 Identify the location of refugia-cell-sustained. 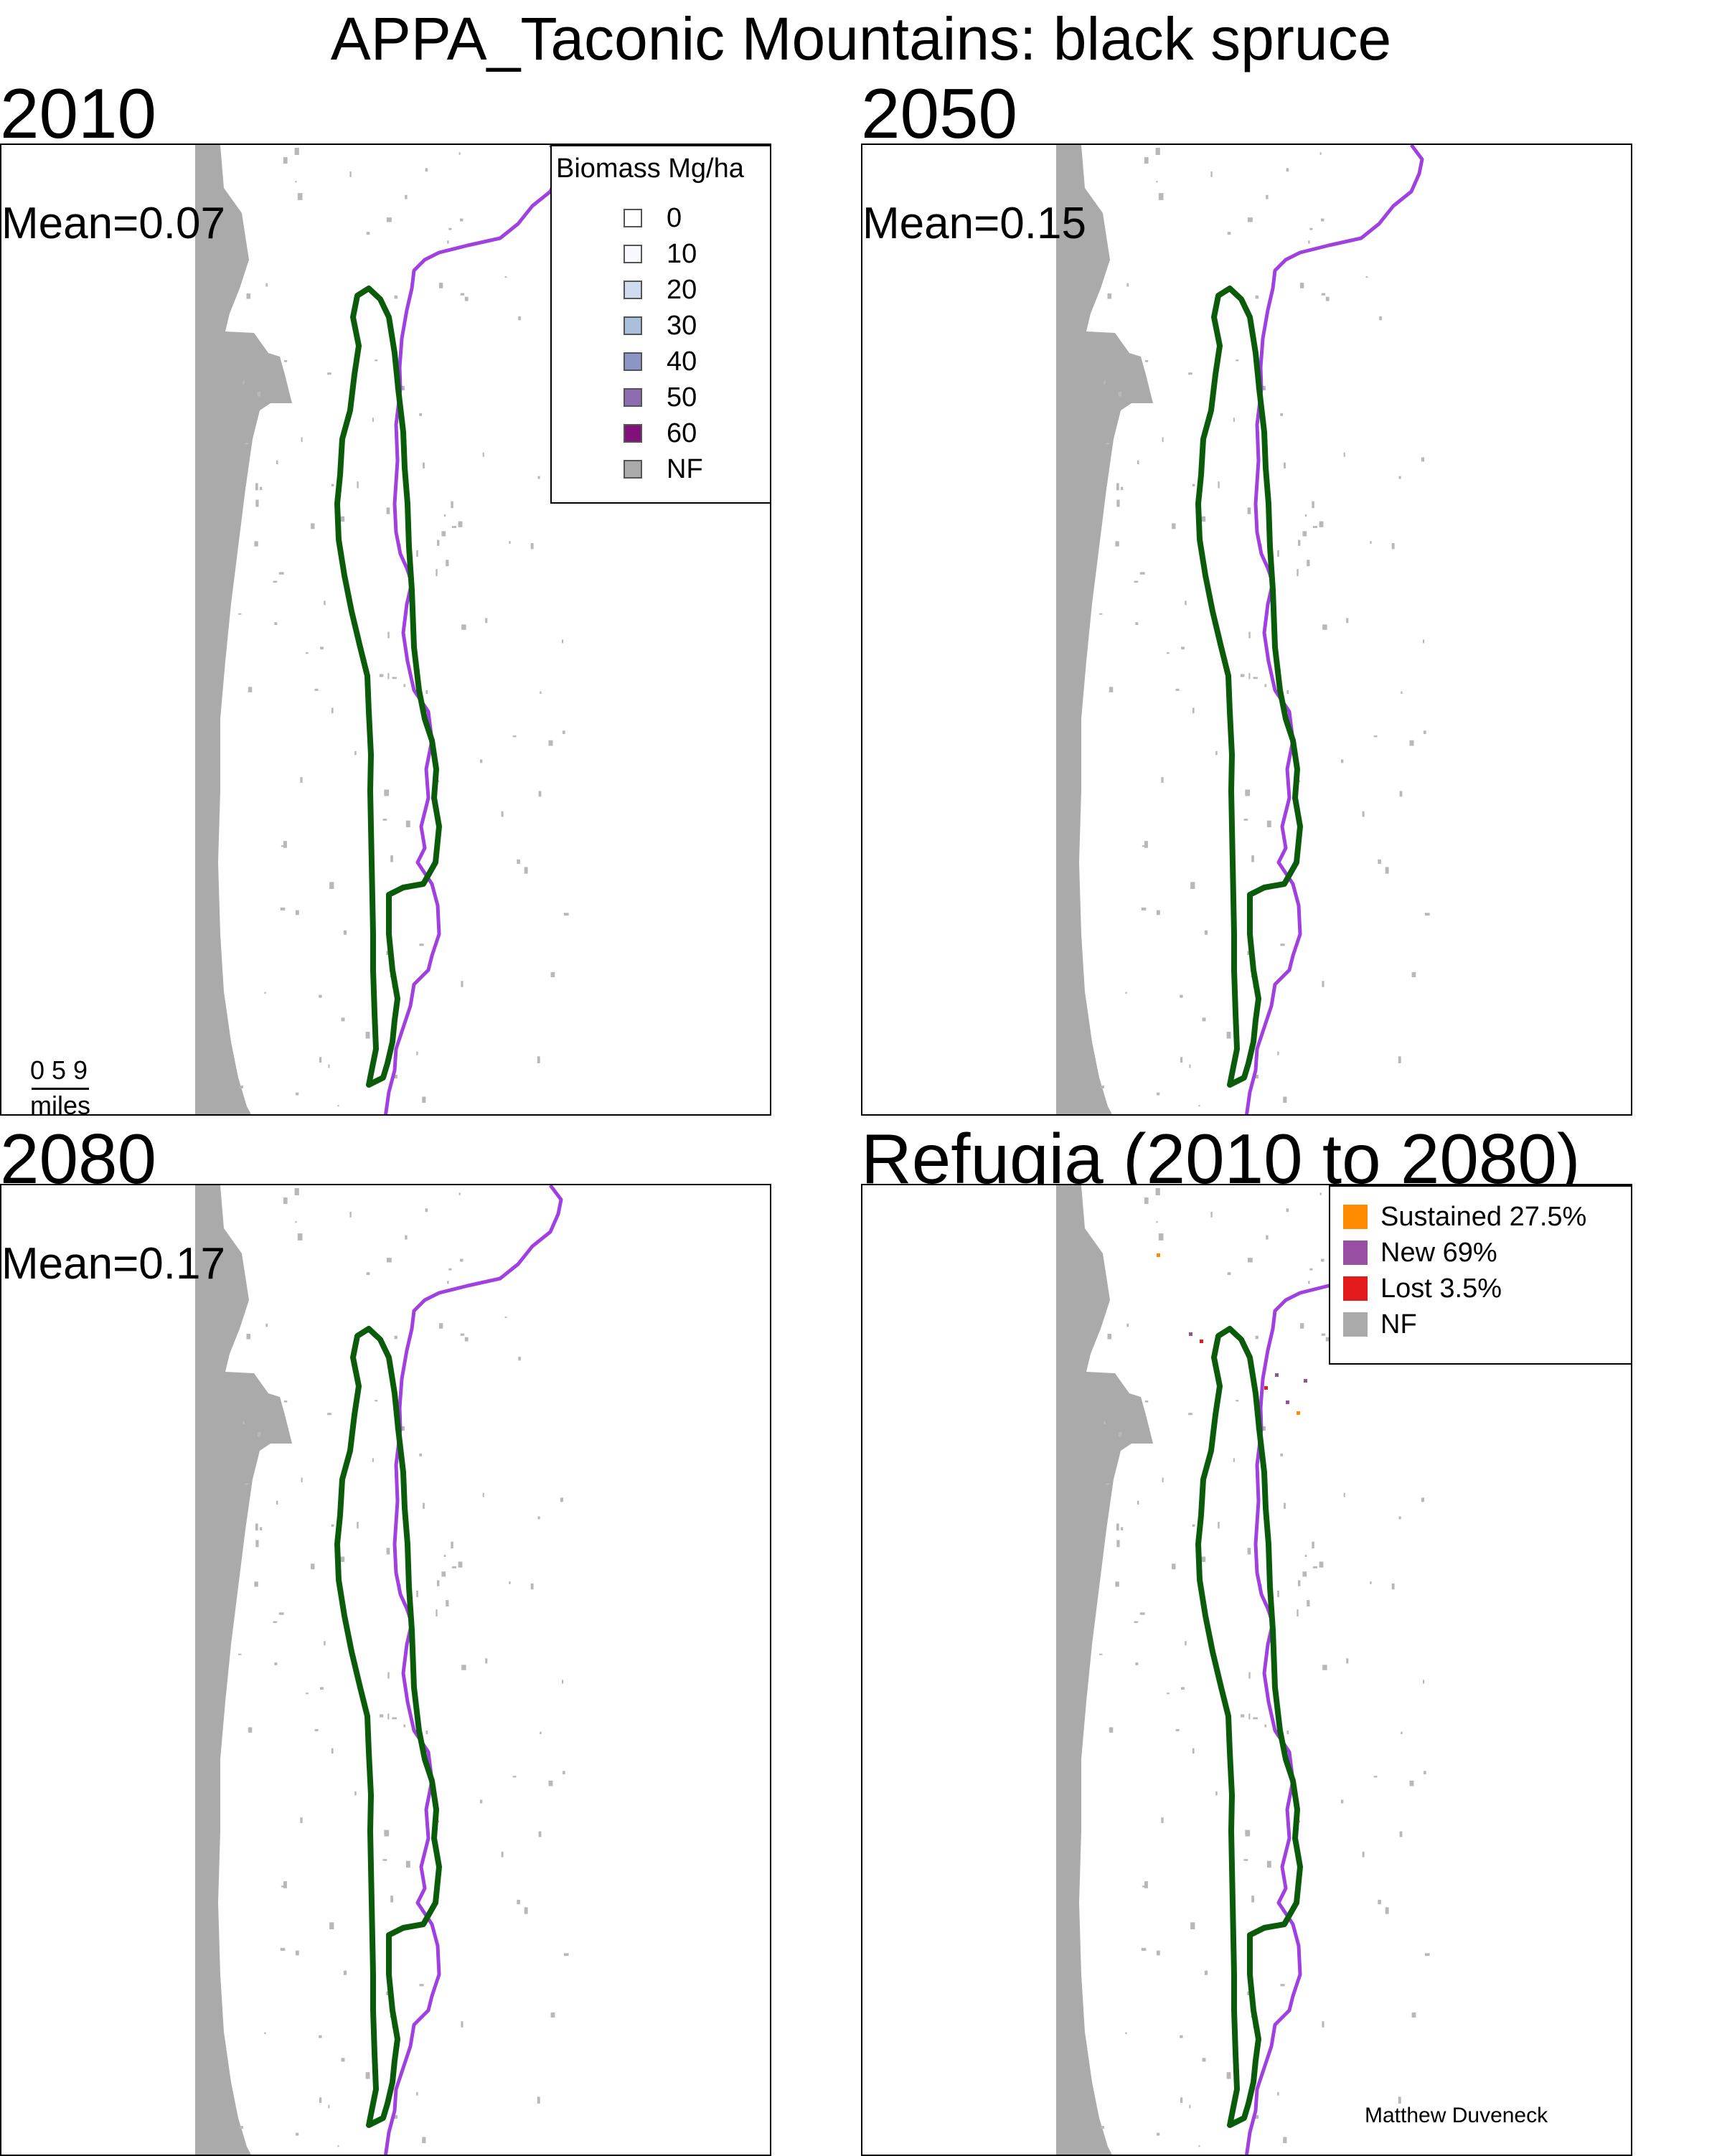
(1159, 1255).